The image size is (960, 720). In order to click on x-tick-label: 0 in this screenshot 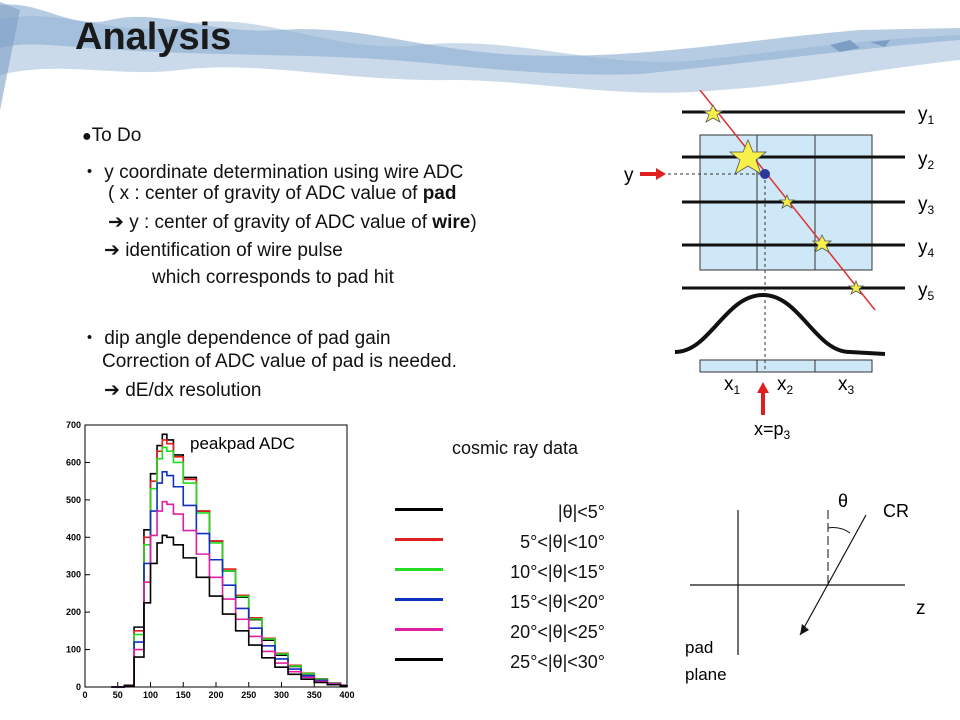, I will do `click(84, 695)`.